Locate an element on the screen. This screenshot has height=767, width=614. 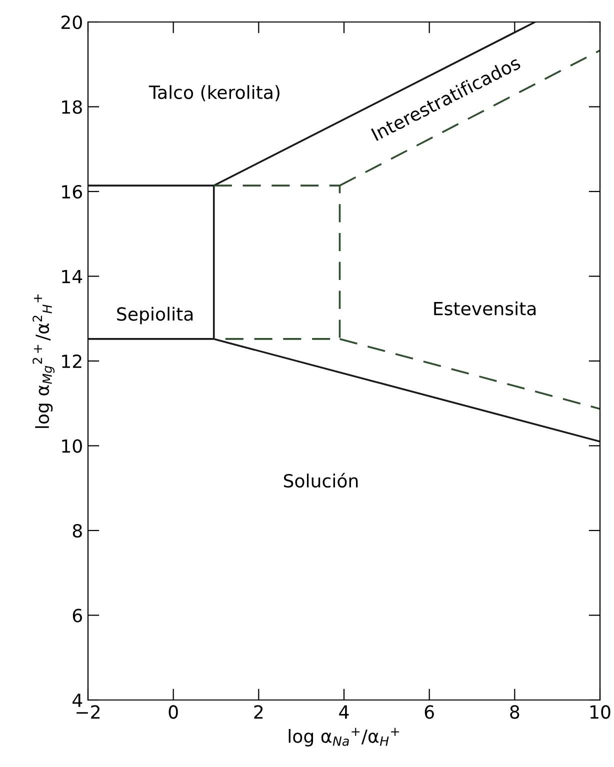
x-tick-label: 6 is located at coordinates (429, 712).